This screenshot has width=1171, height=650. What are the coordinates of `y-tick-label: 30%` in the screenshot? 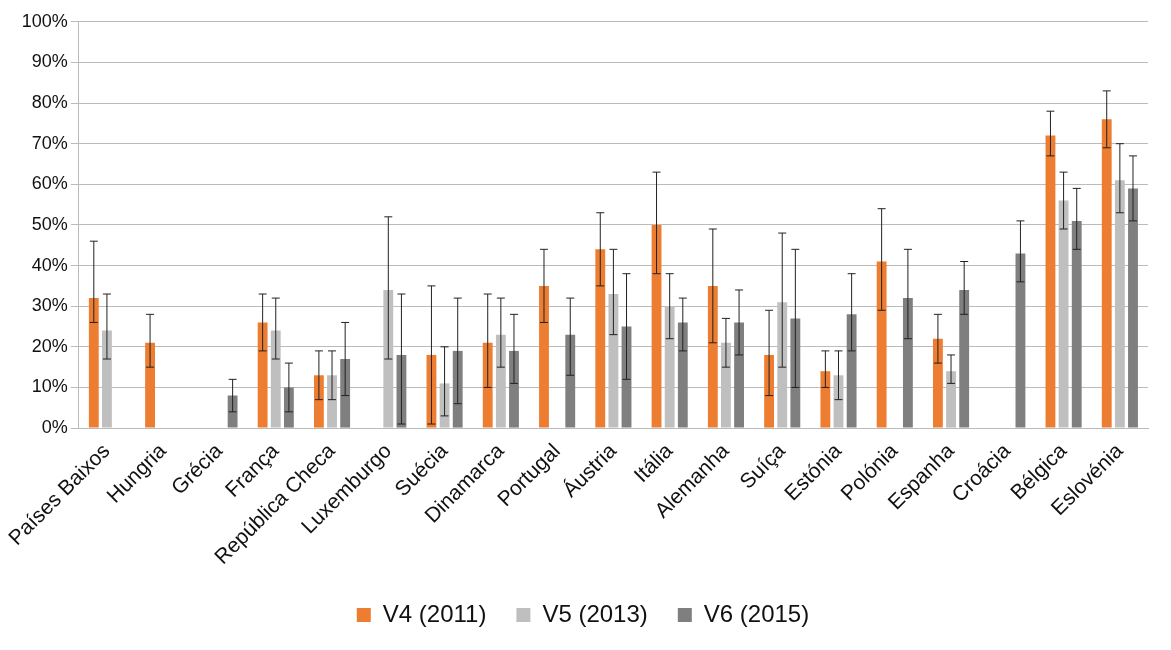 It's located at (49, 305).